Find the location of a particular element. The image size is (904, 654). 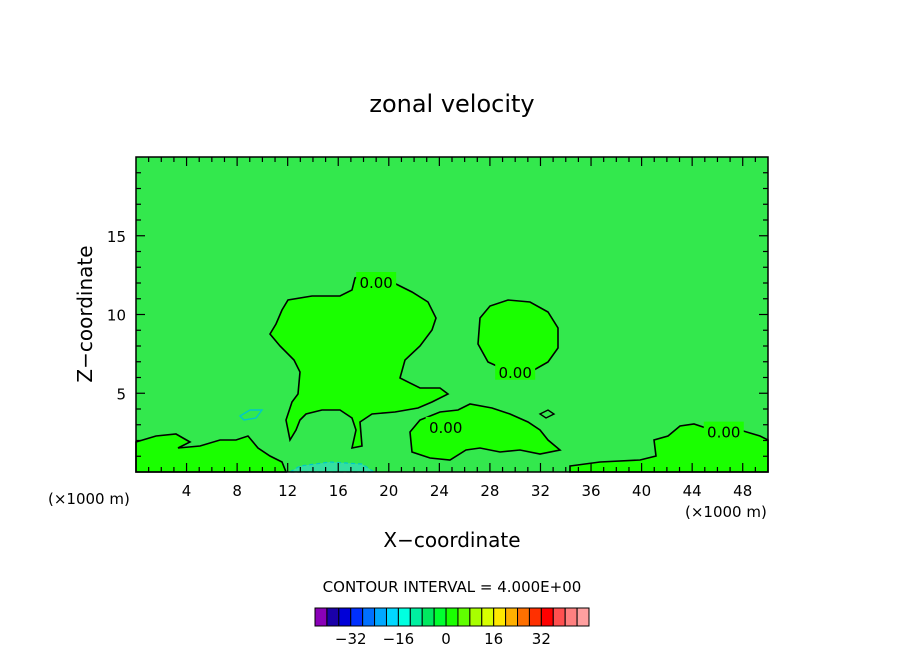

x-unit-right: (×1000 m) is located at coordinates (726, 512).